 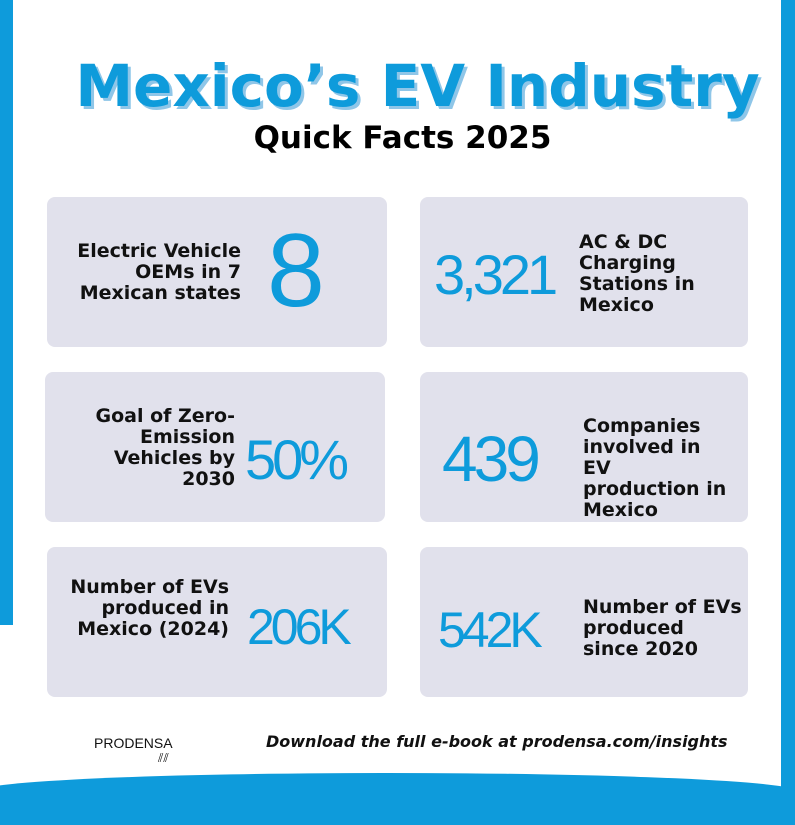 I want to click on fact-value: 439, so click(x=491, y=459).